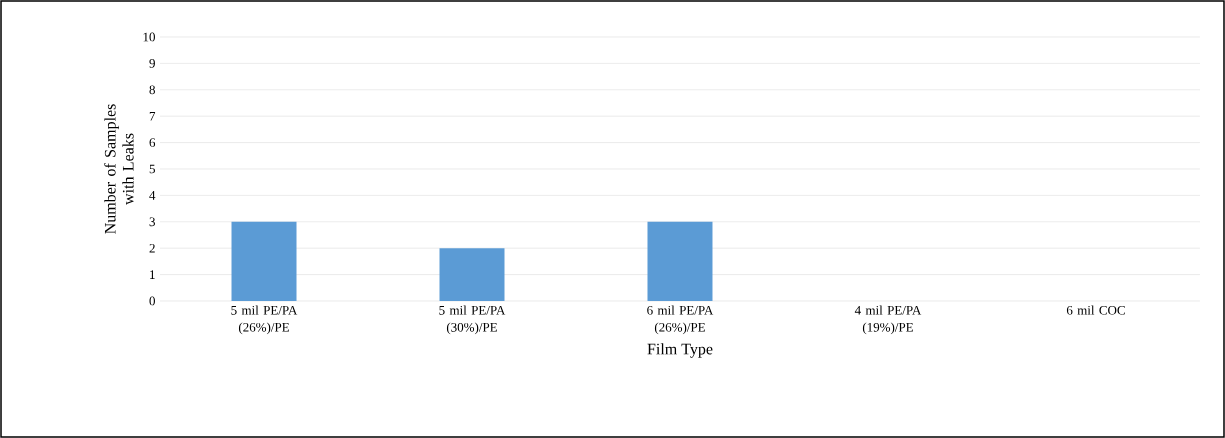 The width and height of the screenshot is (1225, 438). What do you see at coordinates (152, 248) in the screenshot?
I see `y-tick-label: 2` at bounding box center [152, 248].